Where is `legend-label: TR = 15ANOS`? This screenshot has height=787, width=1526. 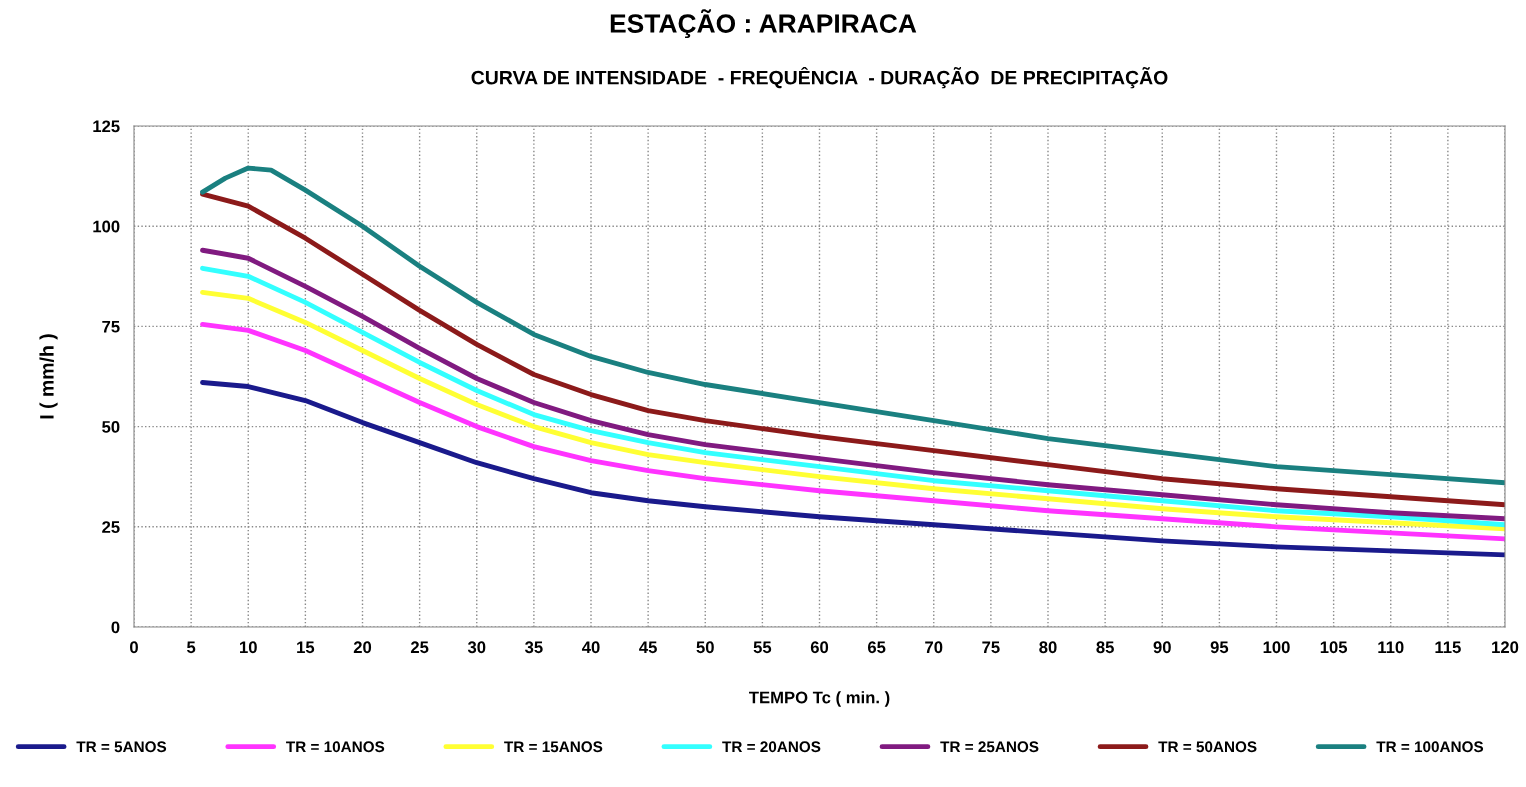 legend-label: TR = 15ANOS is located at coordinates (553, 747).